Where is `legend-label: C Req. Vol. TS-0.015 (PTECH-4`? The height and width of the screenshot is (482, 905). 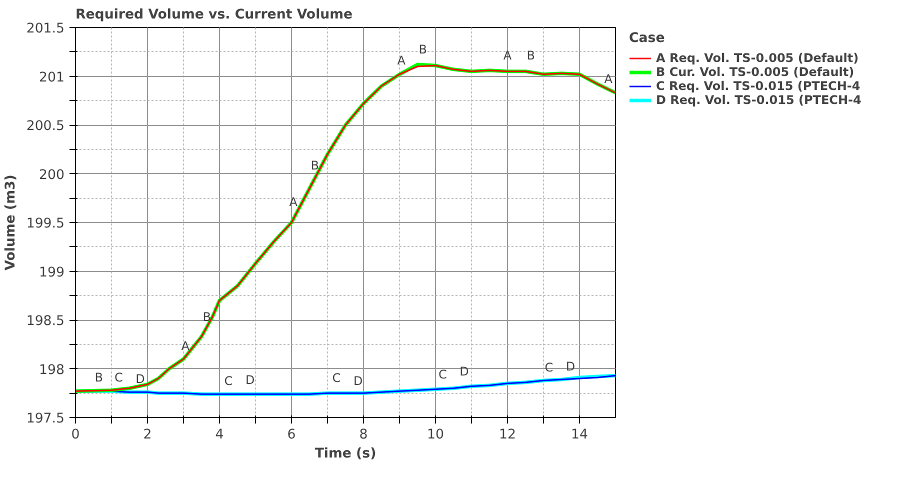
legend-label: C Req. Vol. TS-0.015 (PTECH-4 is located at coordinates (758, 86).